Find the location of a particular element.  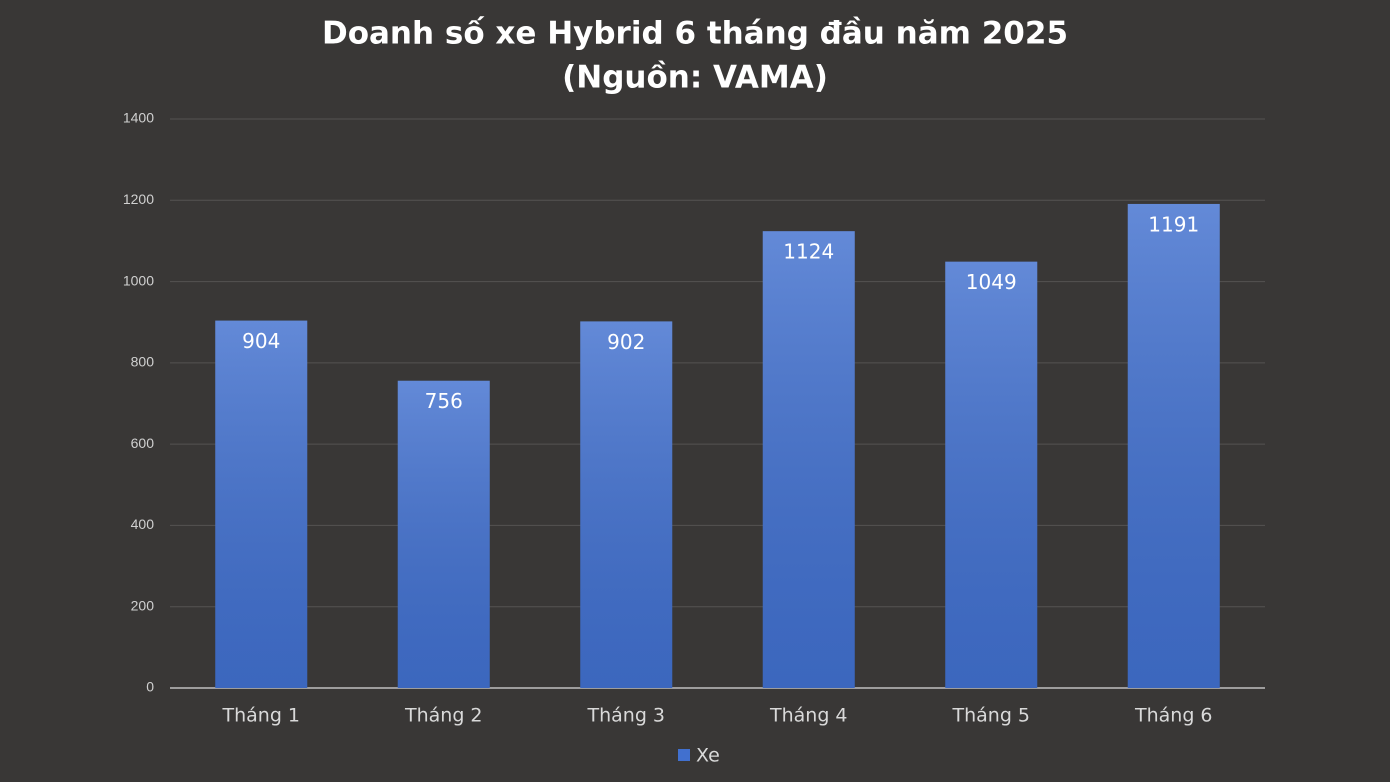

y-tick-label: 1200 is located at coordinates (138, 199).